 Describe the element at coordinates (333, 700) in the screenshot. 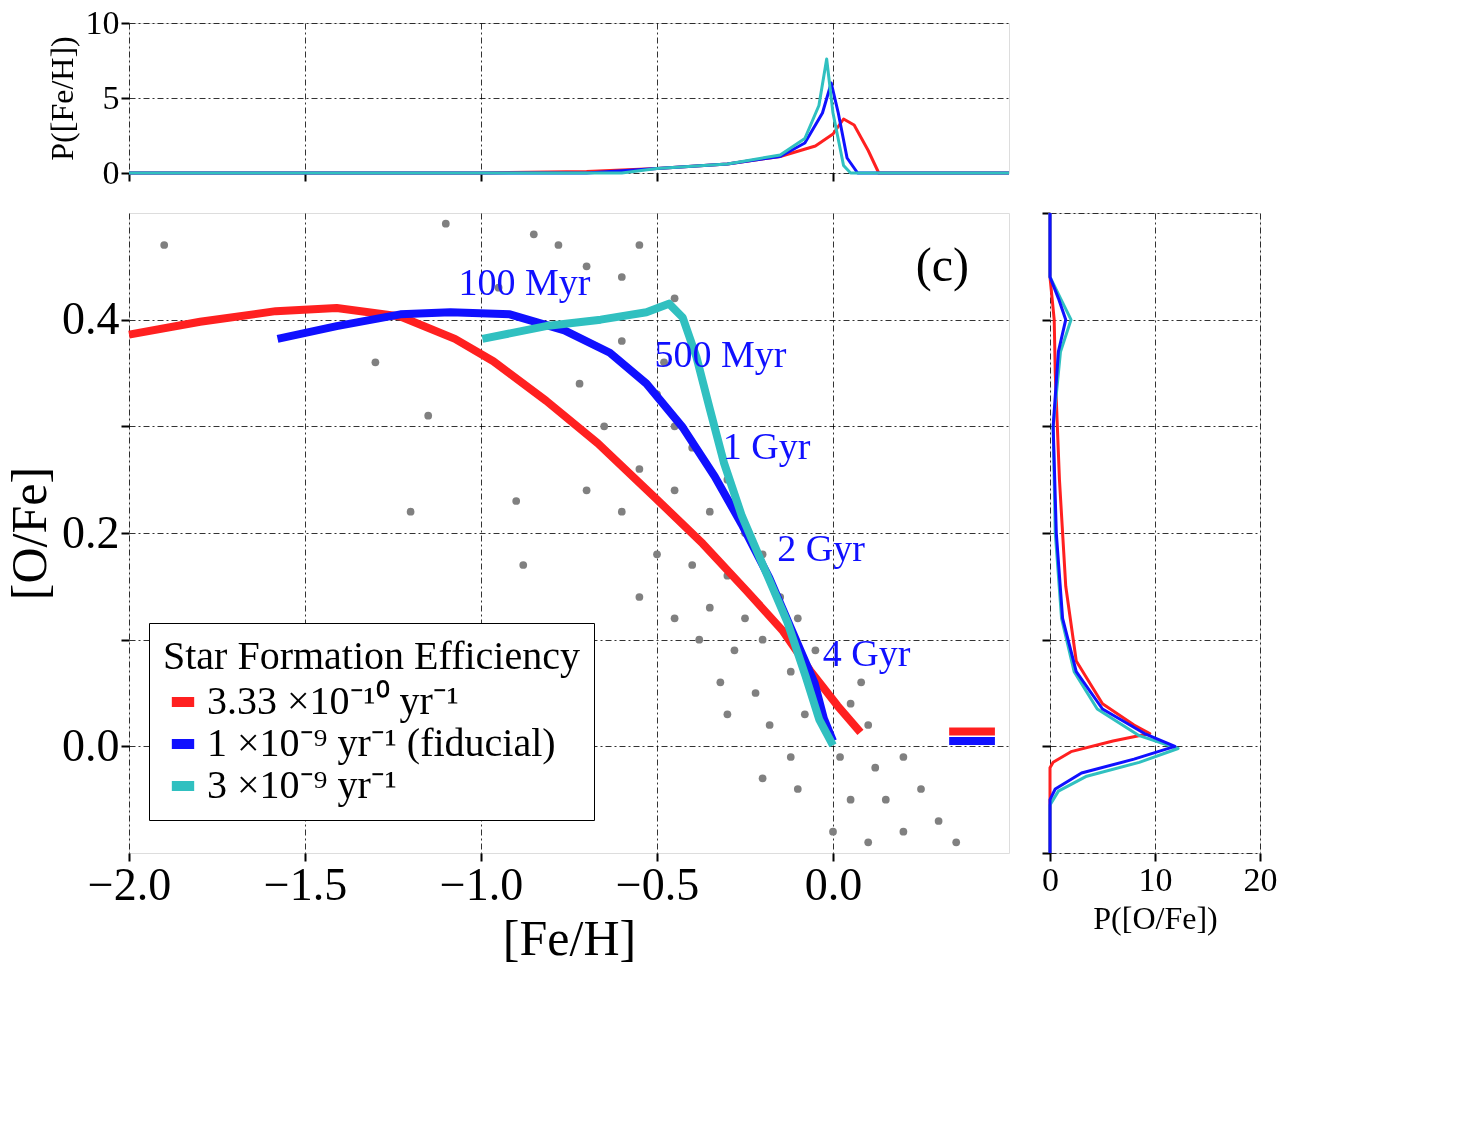

I see `legend-label: 3.33 ×10⁻¹⁰ yr⁻¹` at that location.